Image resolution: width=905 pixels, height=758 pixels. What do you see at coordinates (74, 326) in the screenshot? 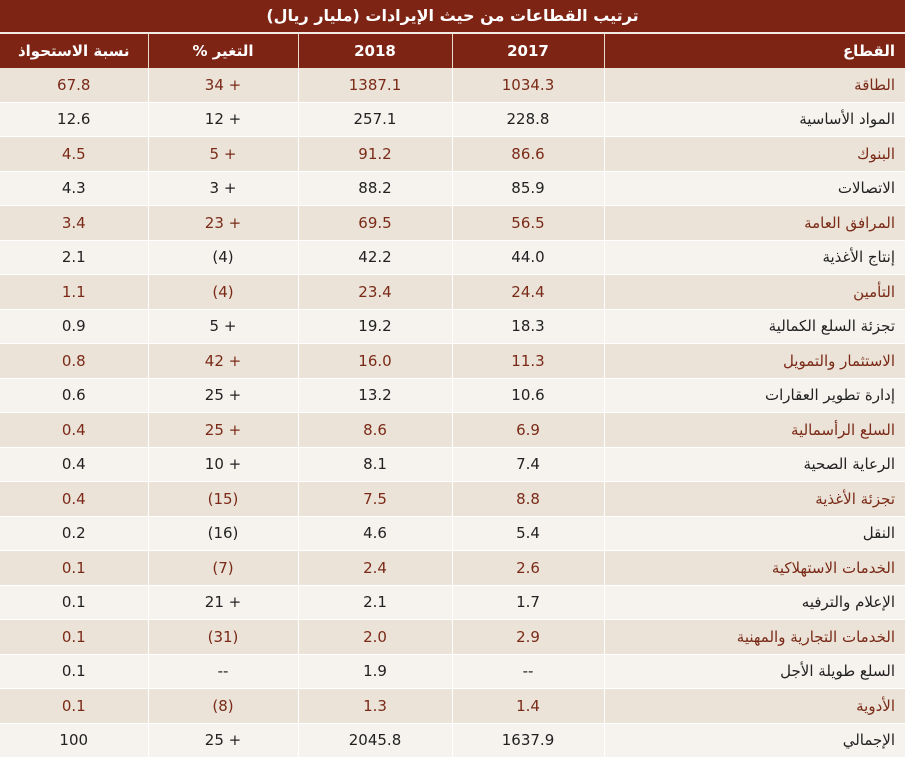
I see `cell-share: 0.9` at bounding box center [74, 326].